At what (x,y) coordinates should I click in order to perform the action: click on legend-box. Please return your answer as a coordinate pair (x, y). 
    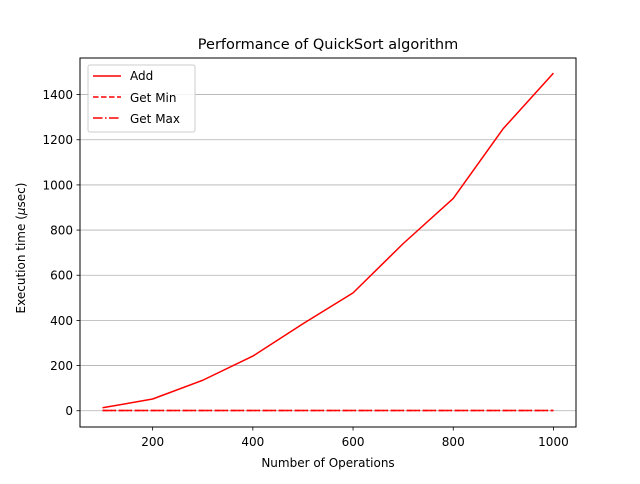
    Looking at the image, I should click on (141, 98).